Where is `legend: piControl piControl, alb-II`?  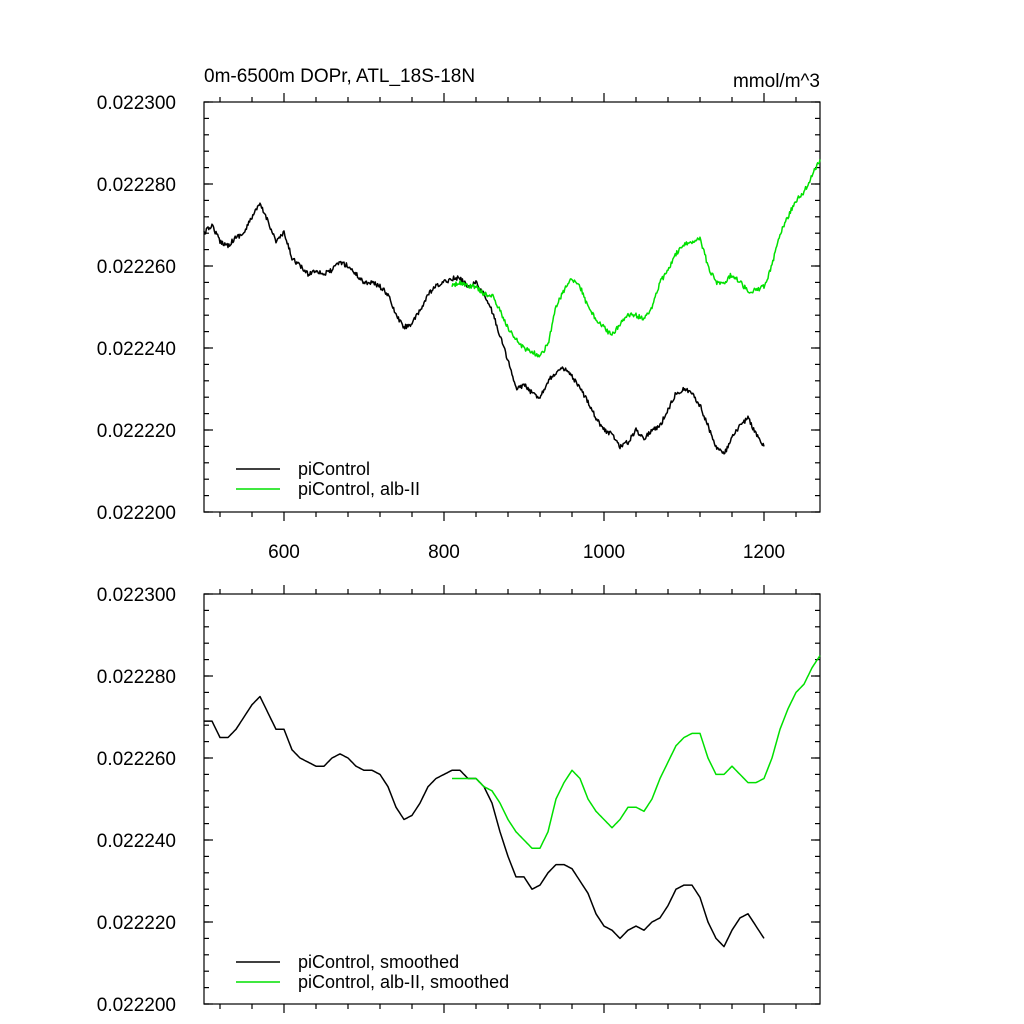 legend: piControl piControl, alb-II is located at coordinates (328, 479).